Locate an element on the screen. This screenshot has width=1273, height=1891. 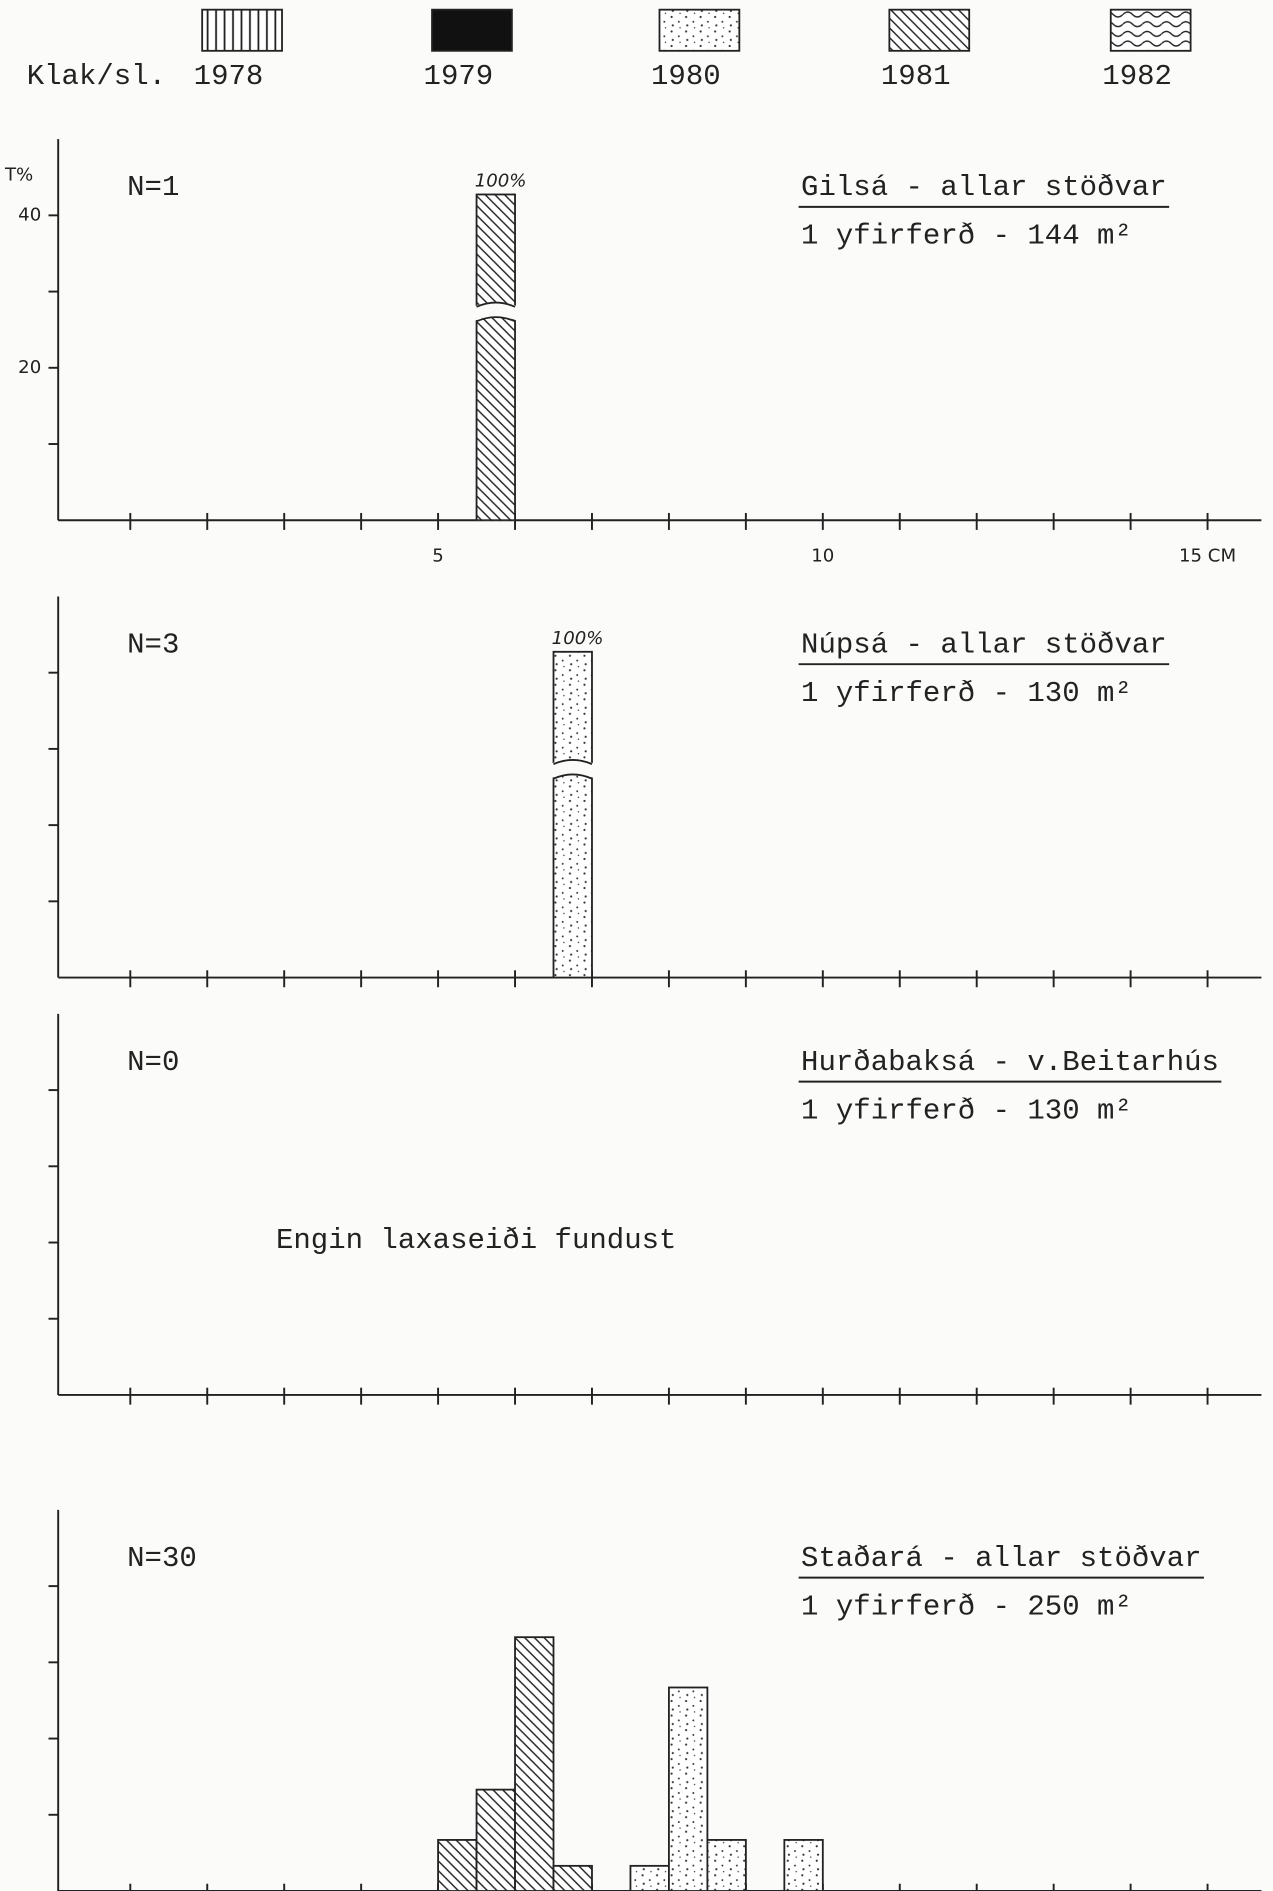
y-axis-label: T% is located at coordinates (18, 174).